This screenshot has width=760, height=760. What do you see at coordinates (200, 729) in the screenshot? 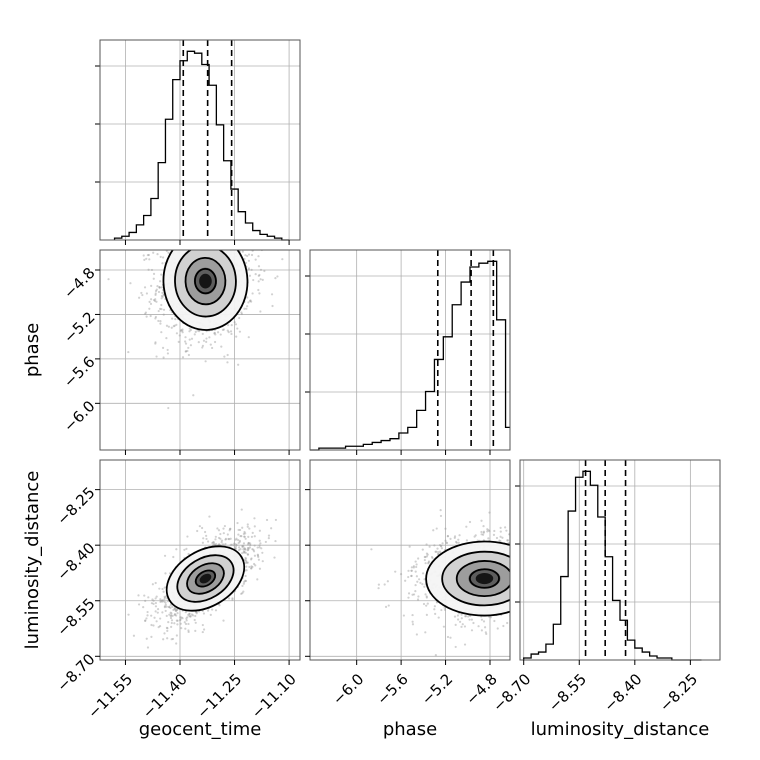
I see `x-axis-label-geocent-time: geocent_time` at bounding box center [200, 729].